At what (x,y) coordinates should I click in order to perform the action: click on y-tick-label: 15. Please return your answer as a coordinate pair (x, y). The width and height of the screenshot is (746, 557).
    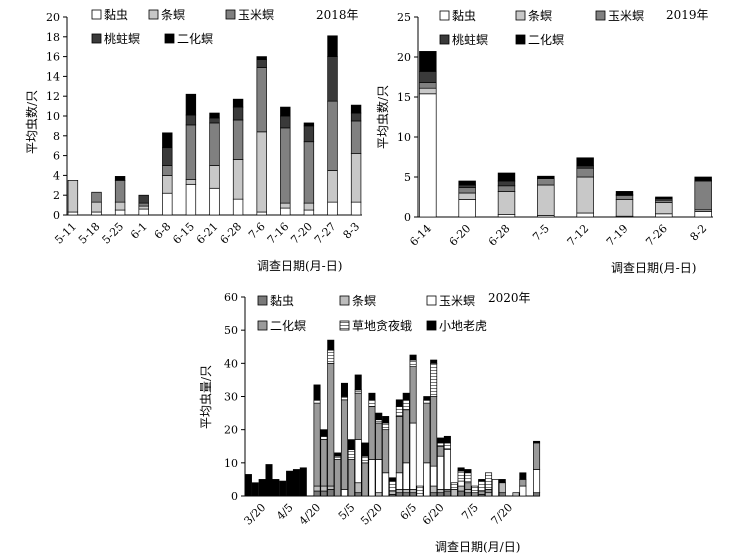
    Looking at the image, I should click on (404, 97).